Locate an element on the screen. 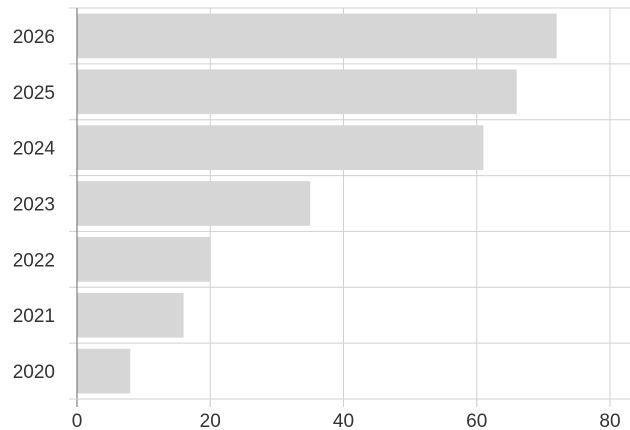 Image resolution: width=630 pixels, height=430 pixels. bar-2022 is located at coordinates (144, 259).